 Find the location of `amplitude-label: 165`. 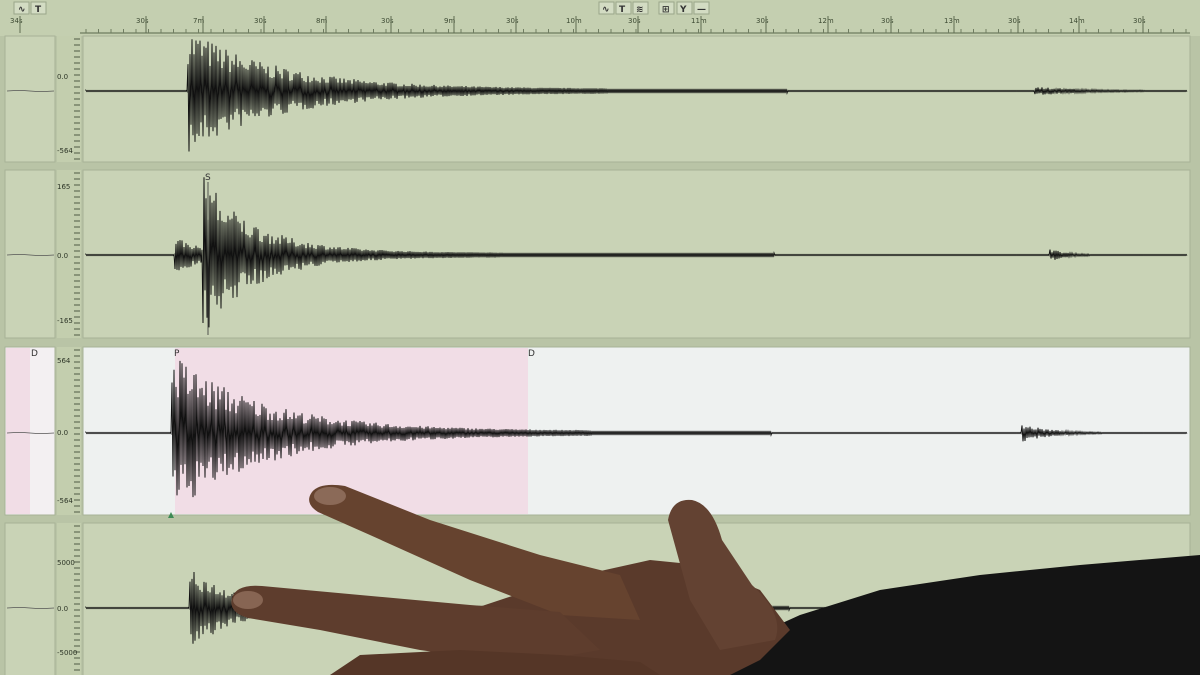

amplitude-label: 165 is located at coordinates (63, 187).